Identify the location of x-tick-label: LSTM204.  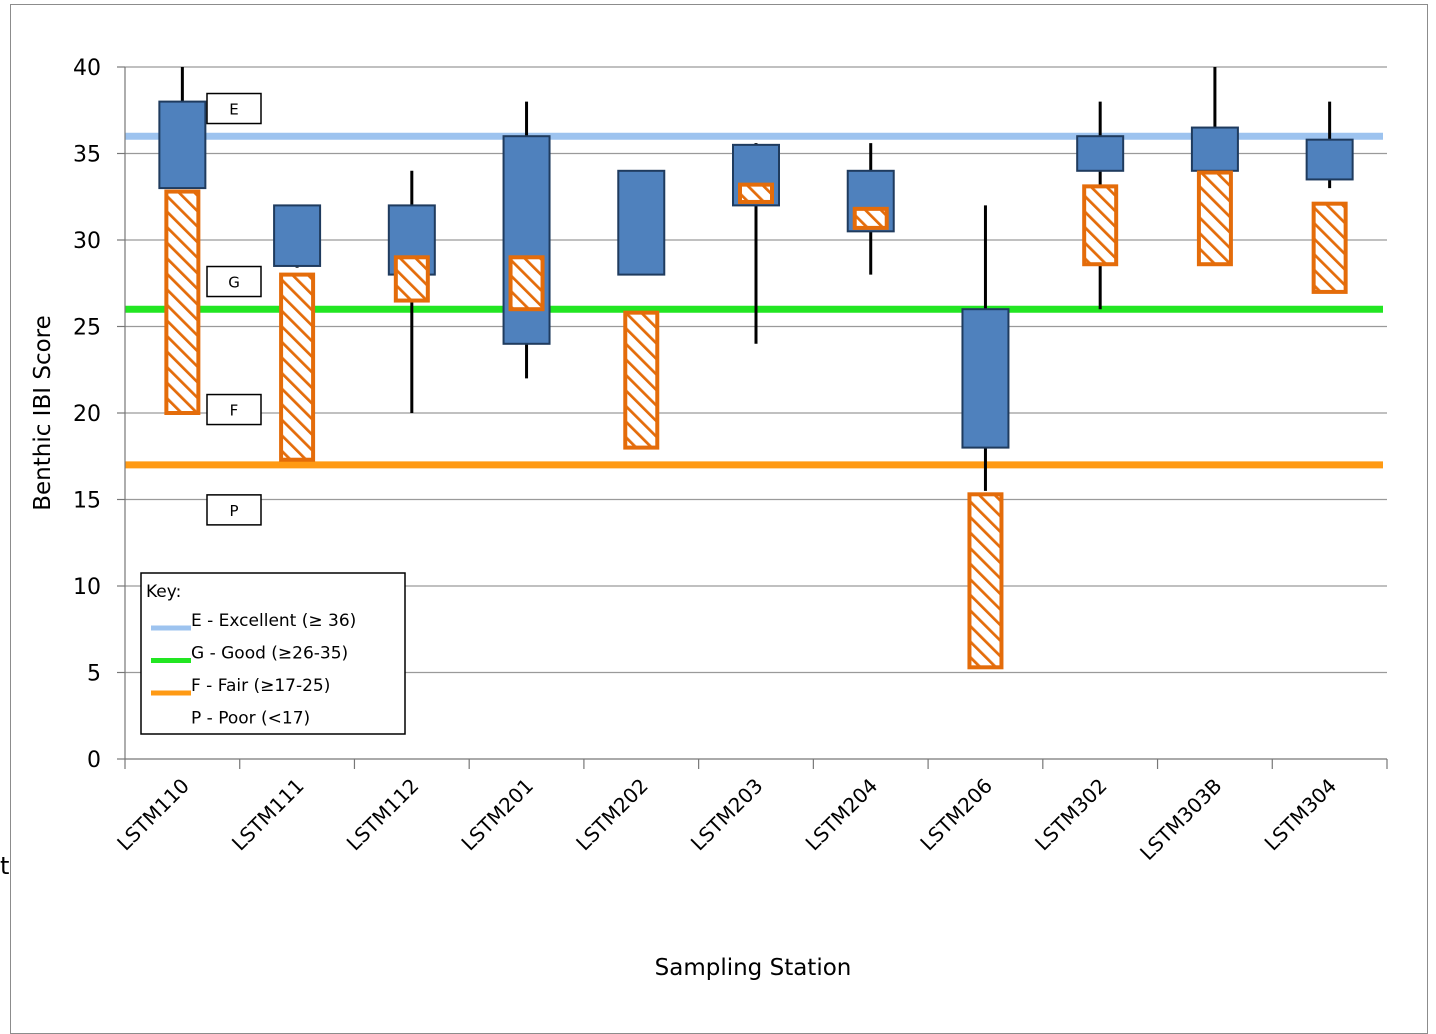
(842, 815).